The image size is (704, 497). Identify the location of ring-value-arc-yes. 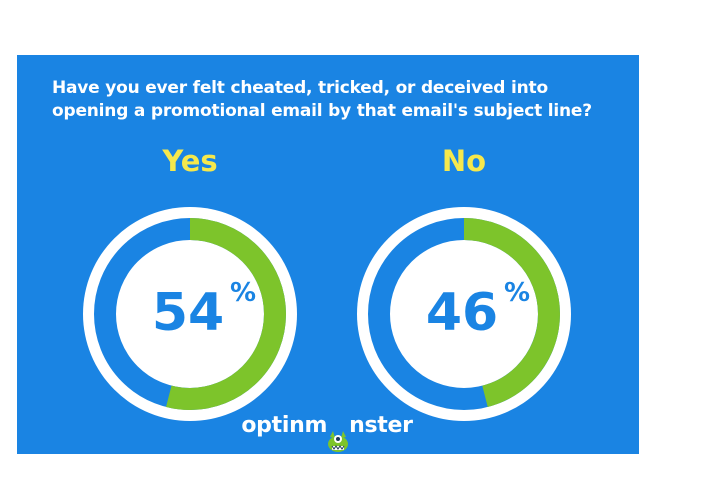
(190, 314).